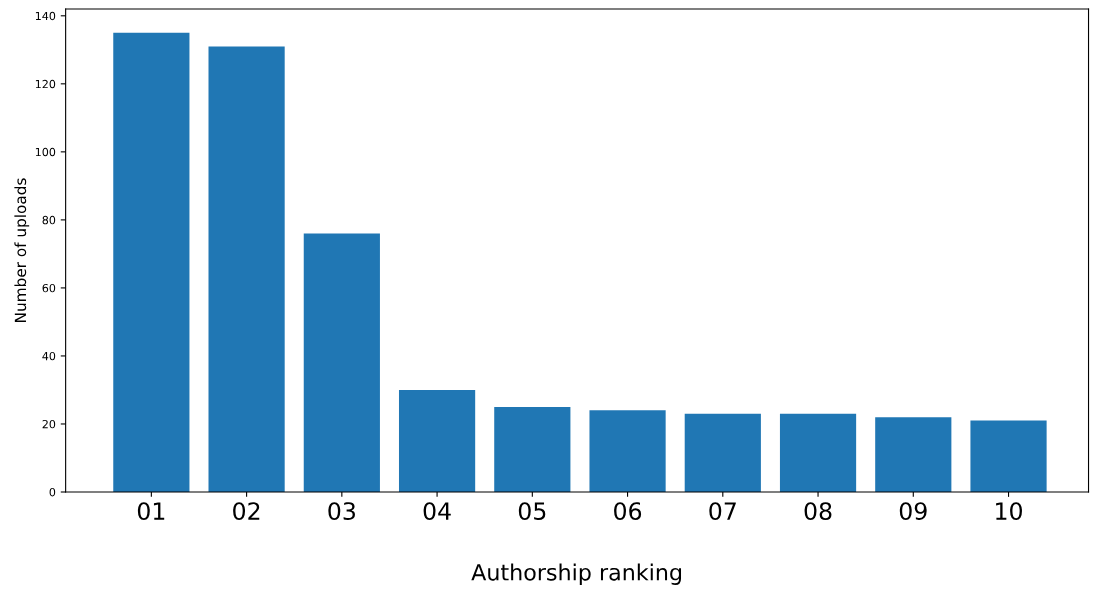 Image resolution: width=1094 pixels, height=600 pixels. I want to click on x-tick-label: 07, so click(722, 511).